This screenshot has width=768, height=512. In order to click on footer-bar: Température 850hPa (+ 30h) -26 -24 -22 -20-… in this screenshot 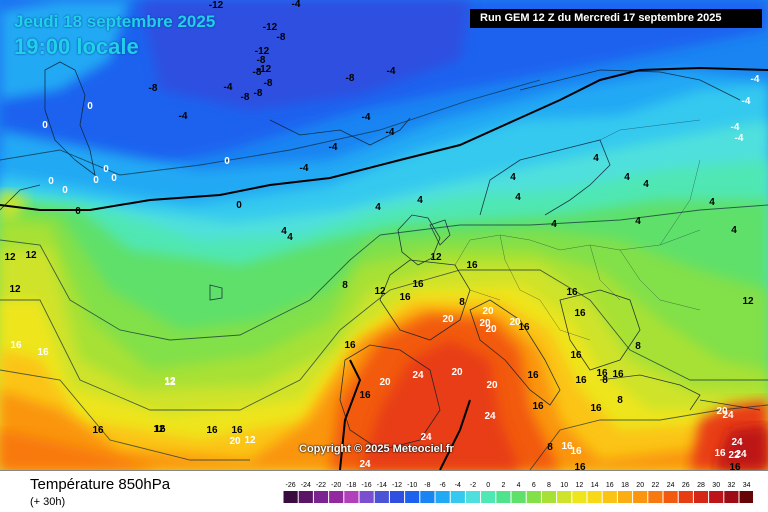, I will do `click(384, 491)`.